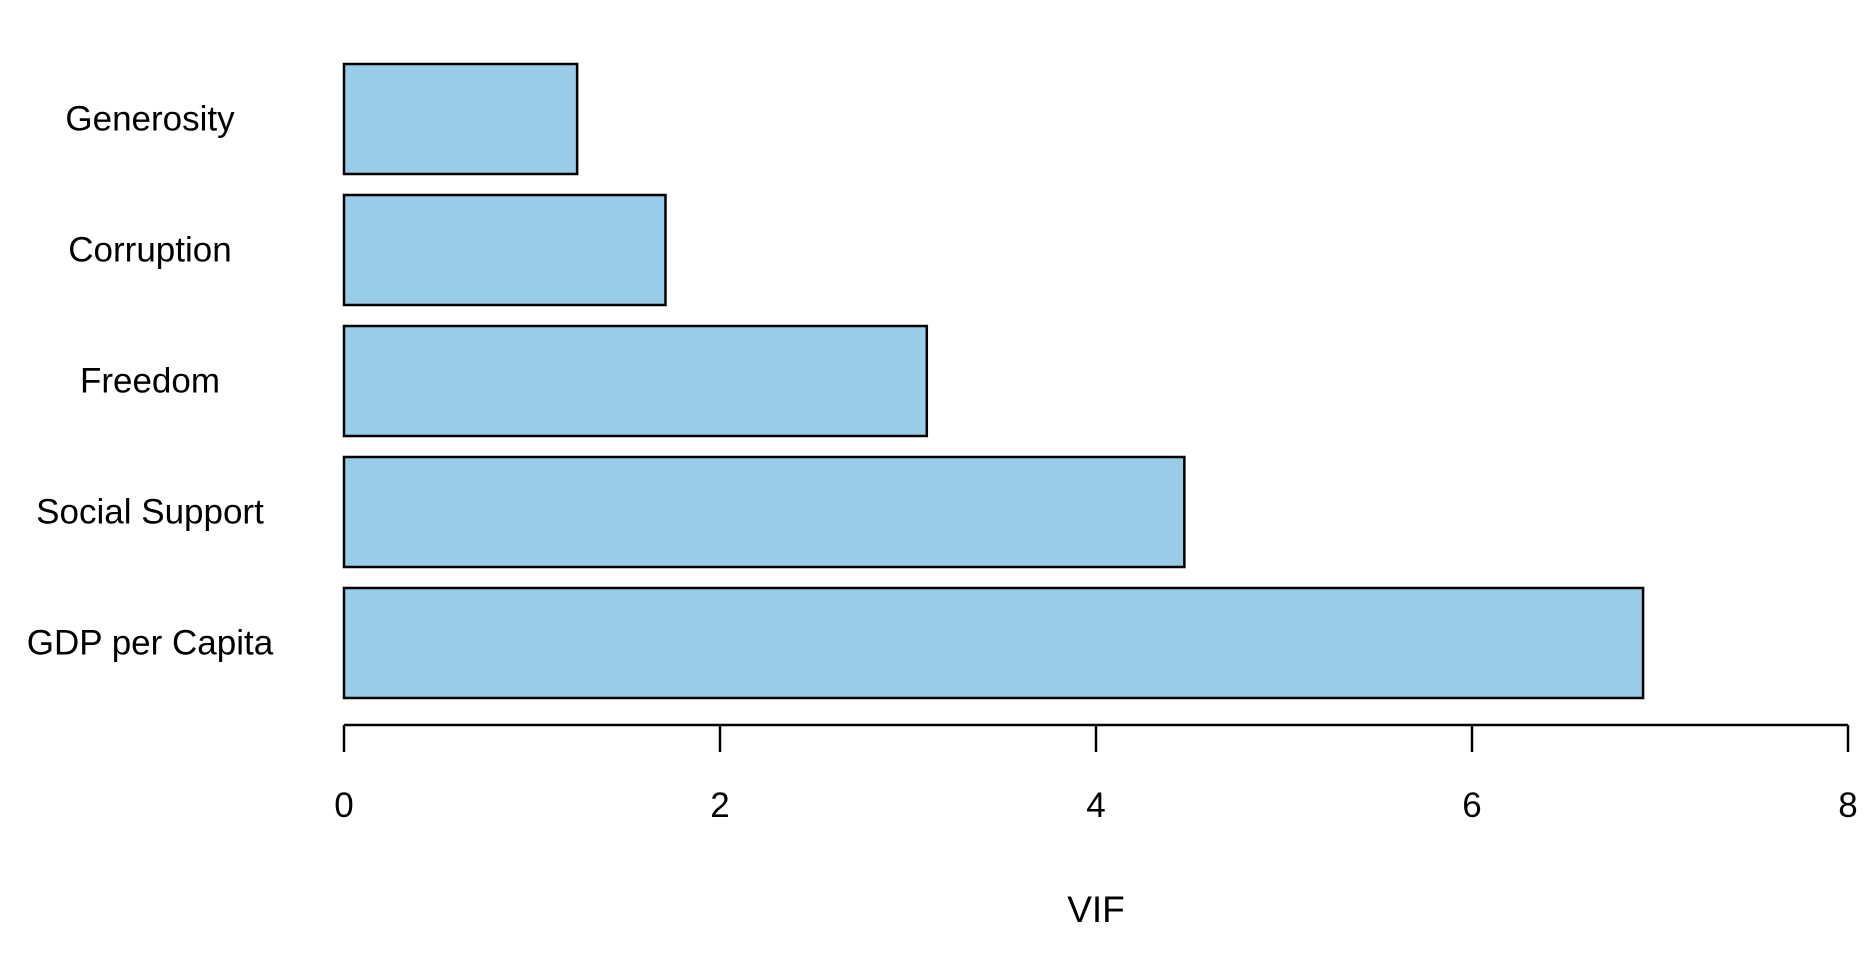  Describe the element at coordinates (764, 512) in the screenshot. I see `bar-social-support` at that location.